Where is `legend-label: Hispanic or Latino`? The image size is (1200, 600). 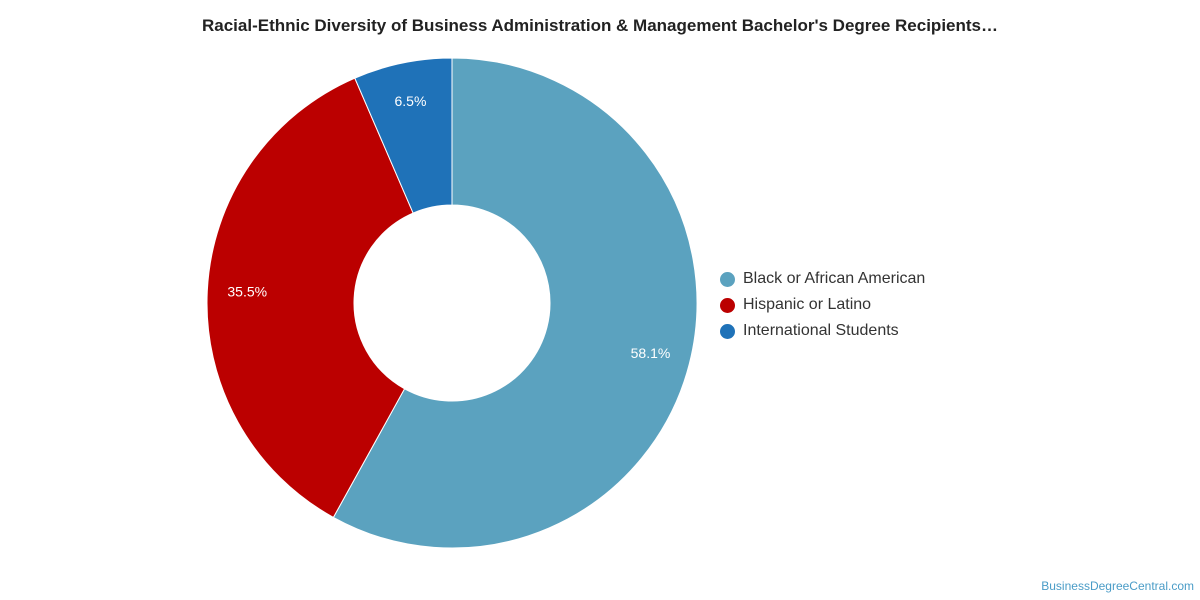 legend-label: Hispanic or Latino is located at coordinates (807, 304).